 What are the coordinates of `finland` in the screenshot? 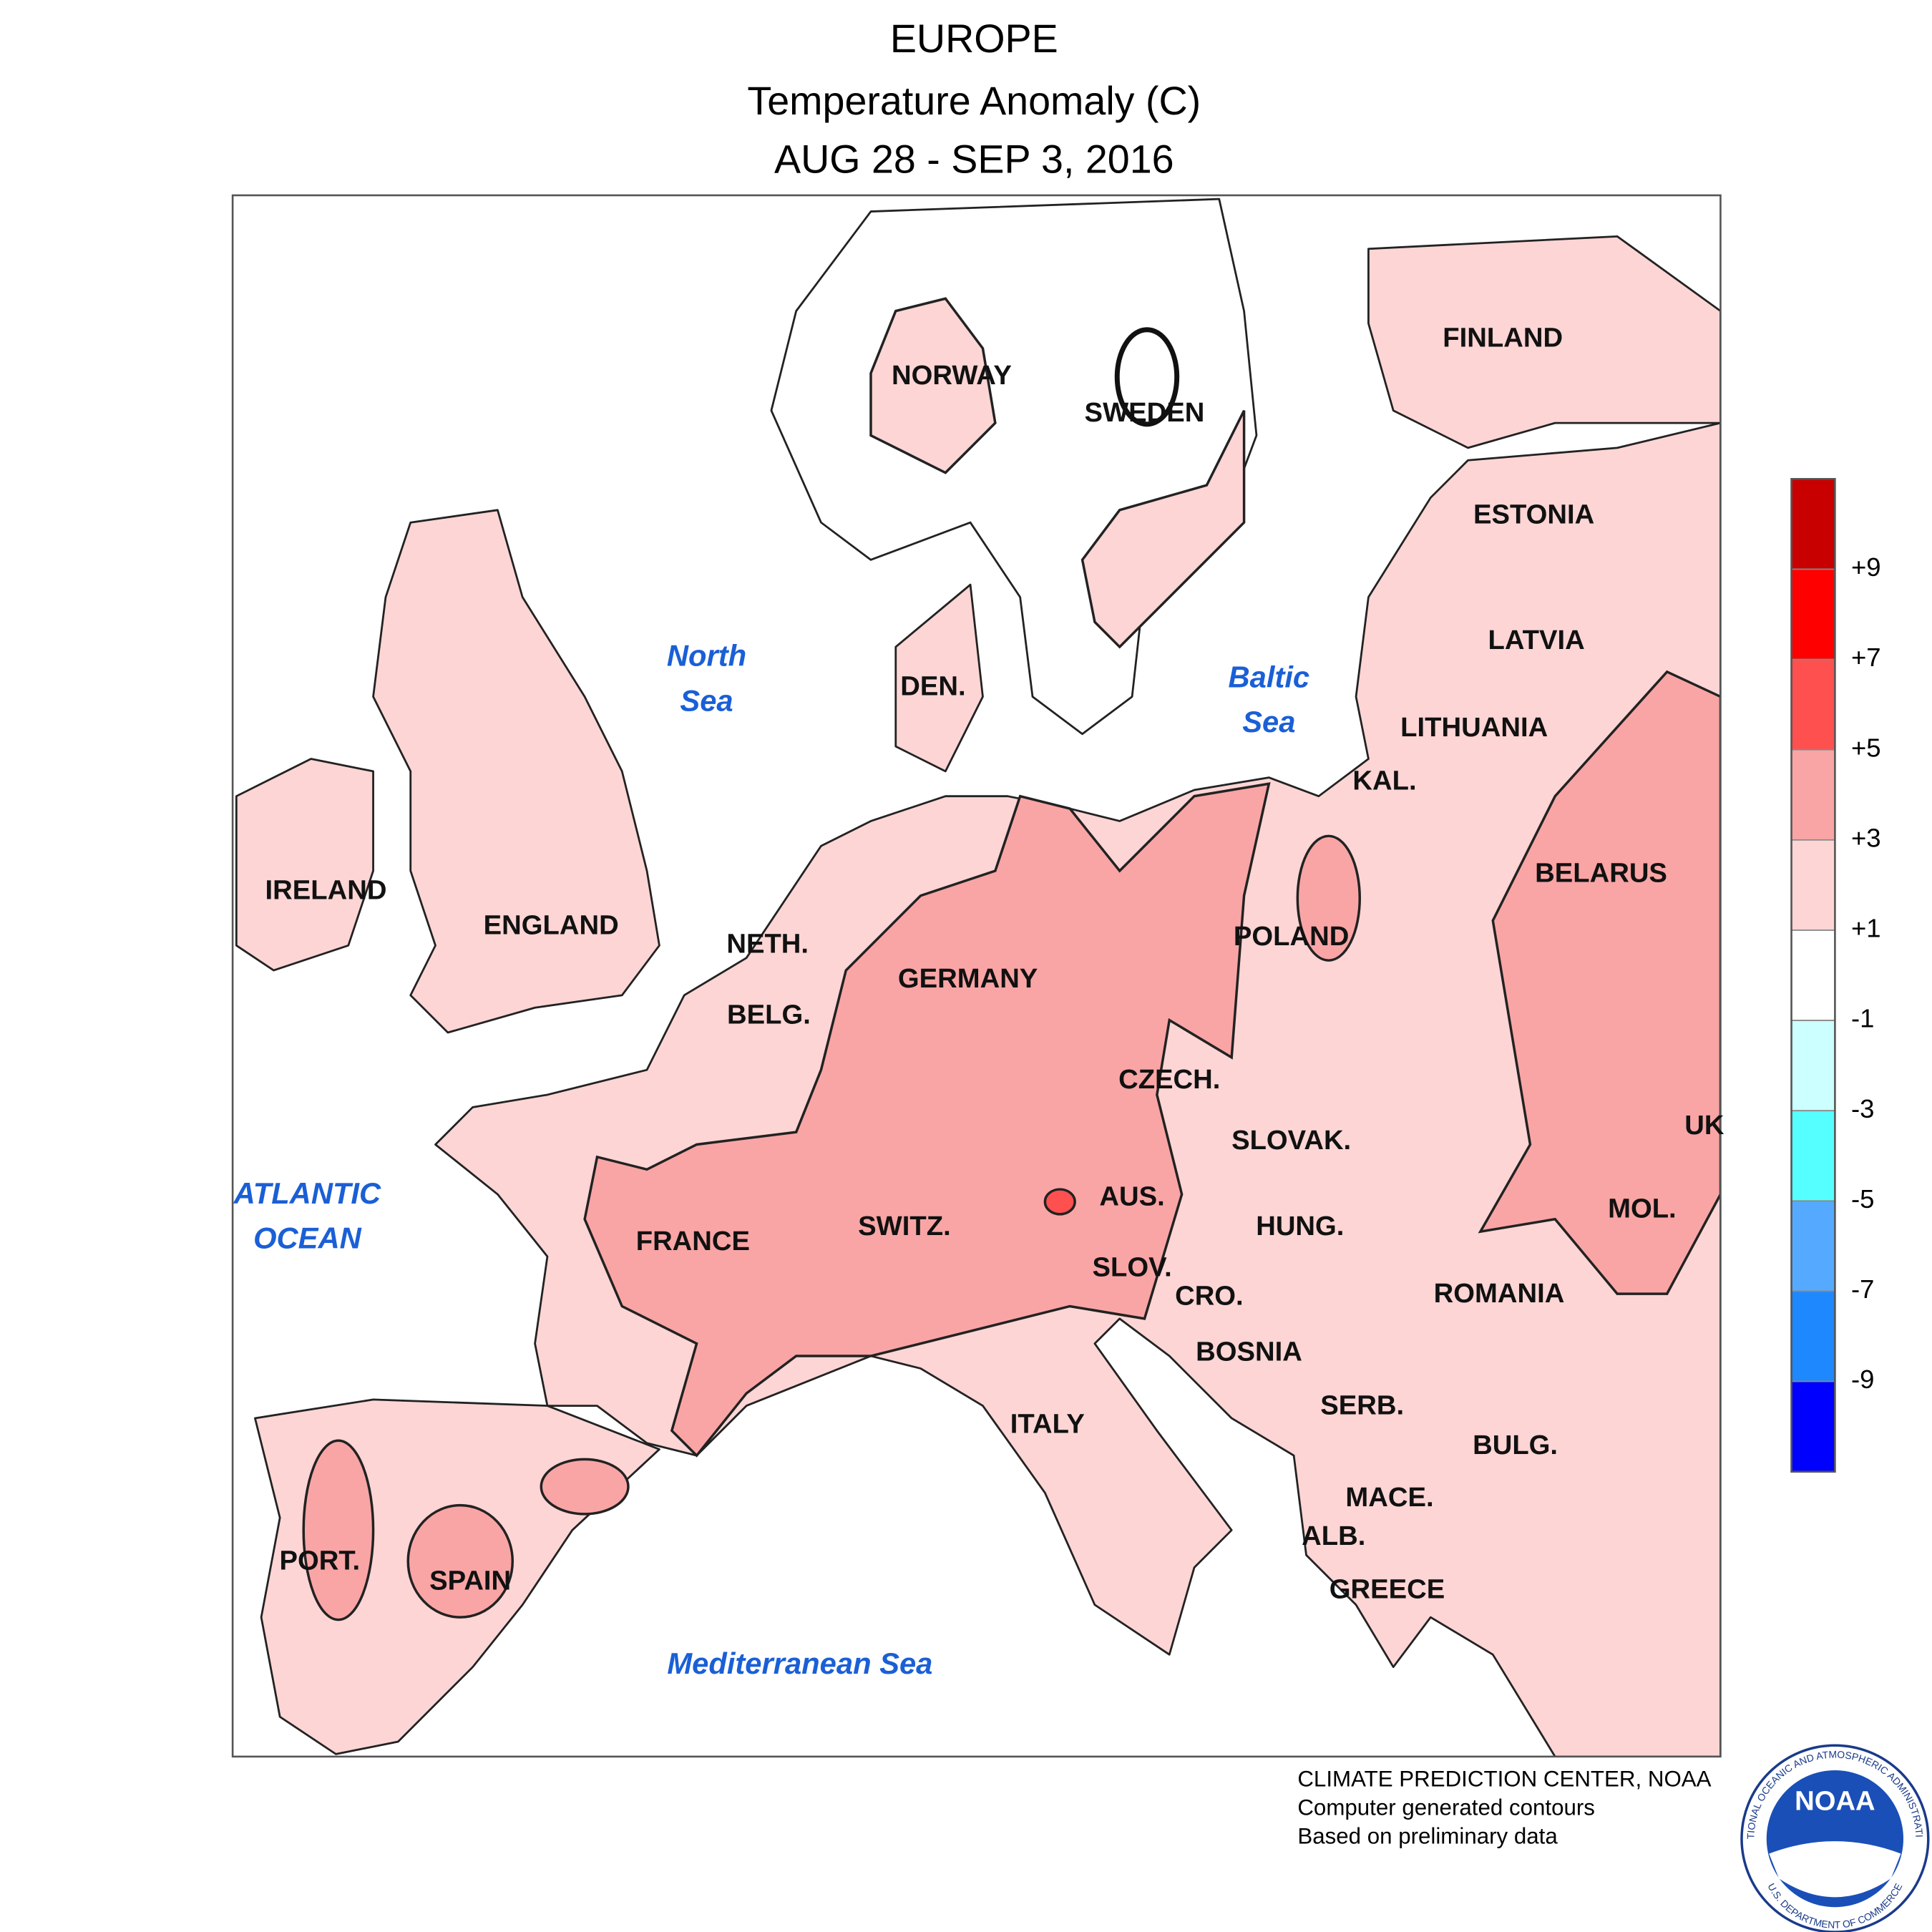 It's located at (1544, 342).